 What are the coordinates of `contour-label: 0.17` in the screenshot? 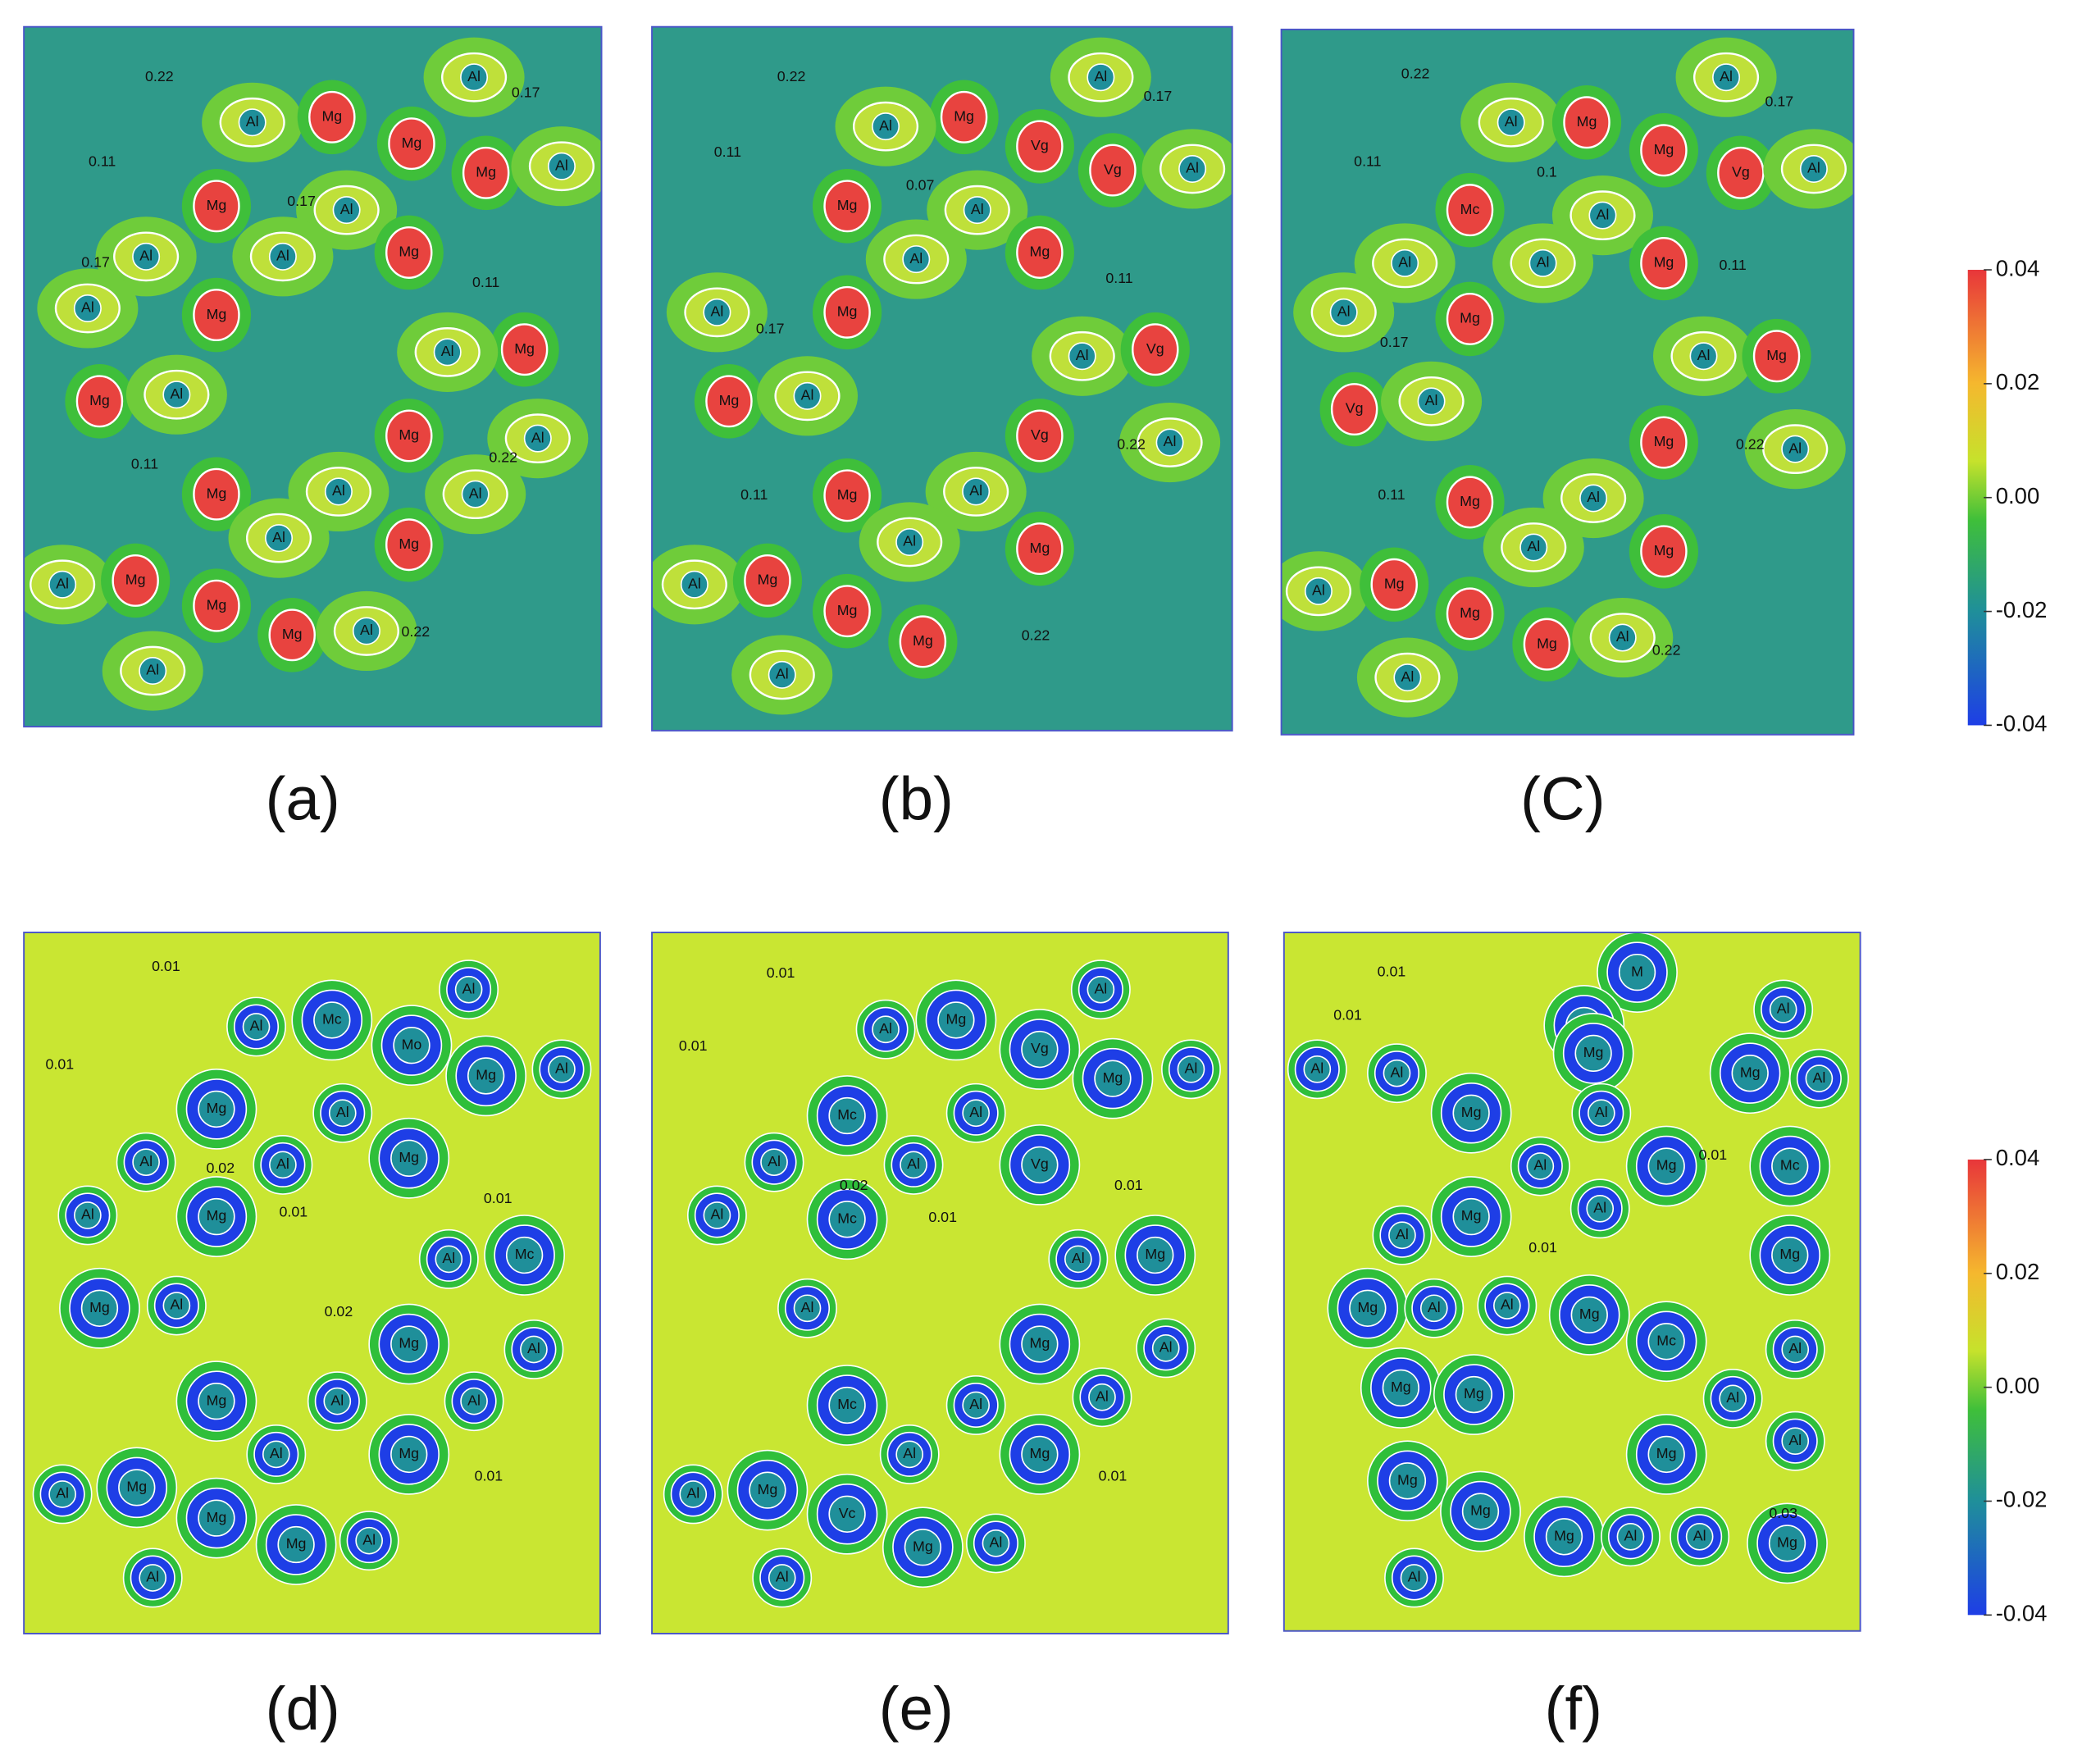 It's located at (526, 92).